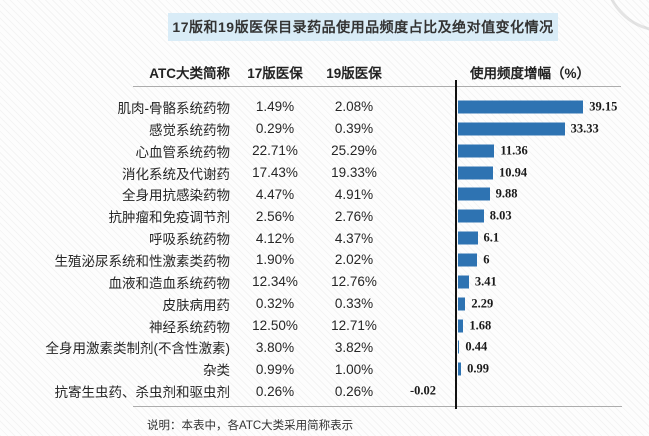 Image resolution: width=649 pixels, height=436 pixels. I want to click on v19-cell: 4.37%, so click(354, 238).